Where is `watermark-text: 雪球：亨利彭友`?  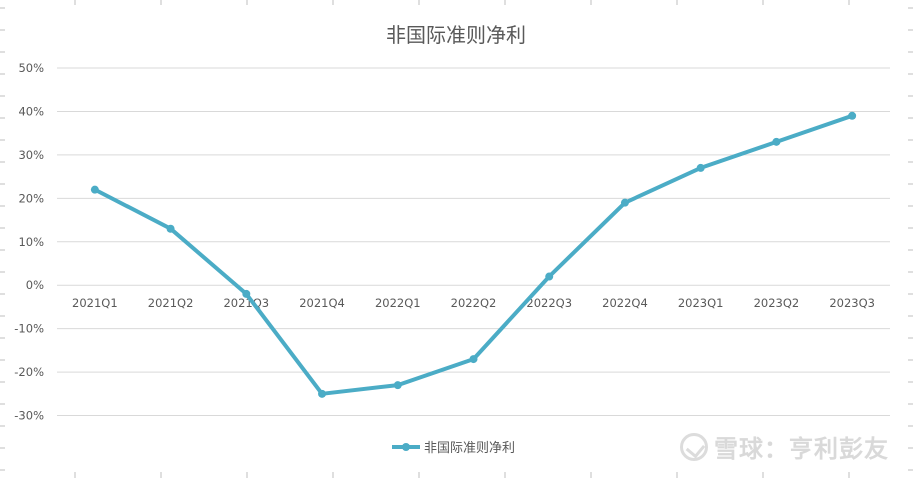 watermark-text: 雪球：亨利彭友 is located at coordinates (801, 449).